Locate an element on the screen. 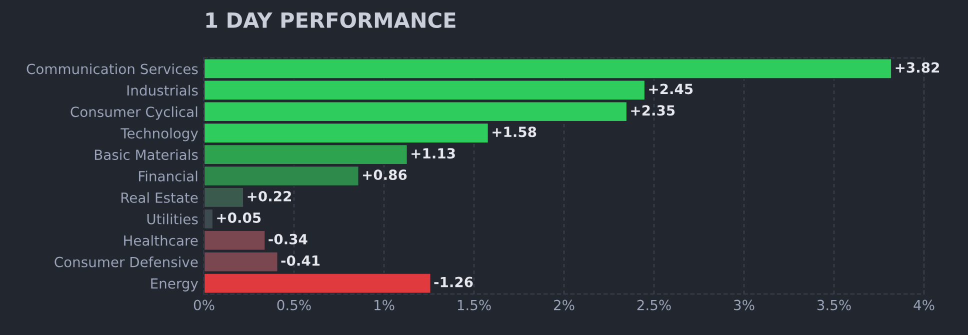  data-label: +2.35 is located at coordinates (653, 110).